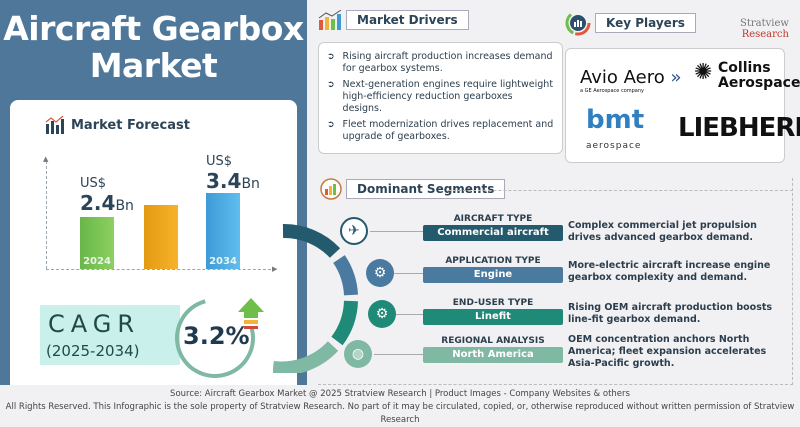 The image size is (800, 427). I want to click on segment-value: Engine, so click(493, 275).